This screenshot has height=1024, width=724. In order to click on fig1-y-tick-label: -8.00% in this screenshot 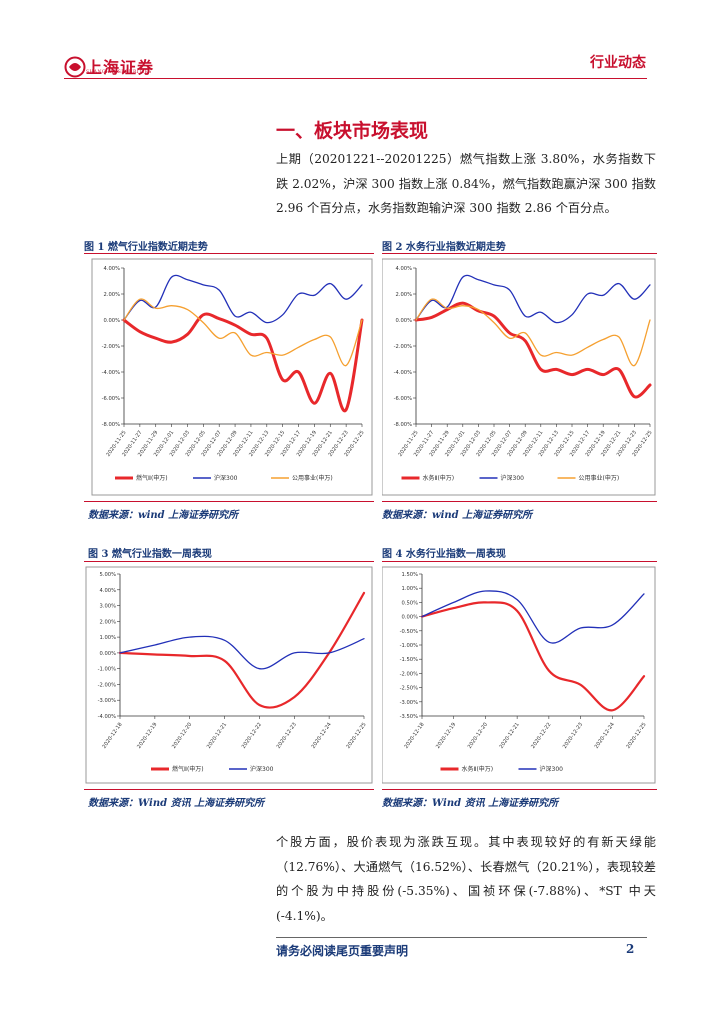, I will do `click(111, 425)`.